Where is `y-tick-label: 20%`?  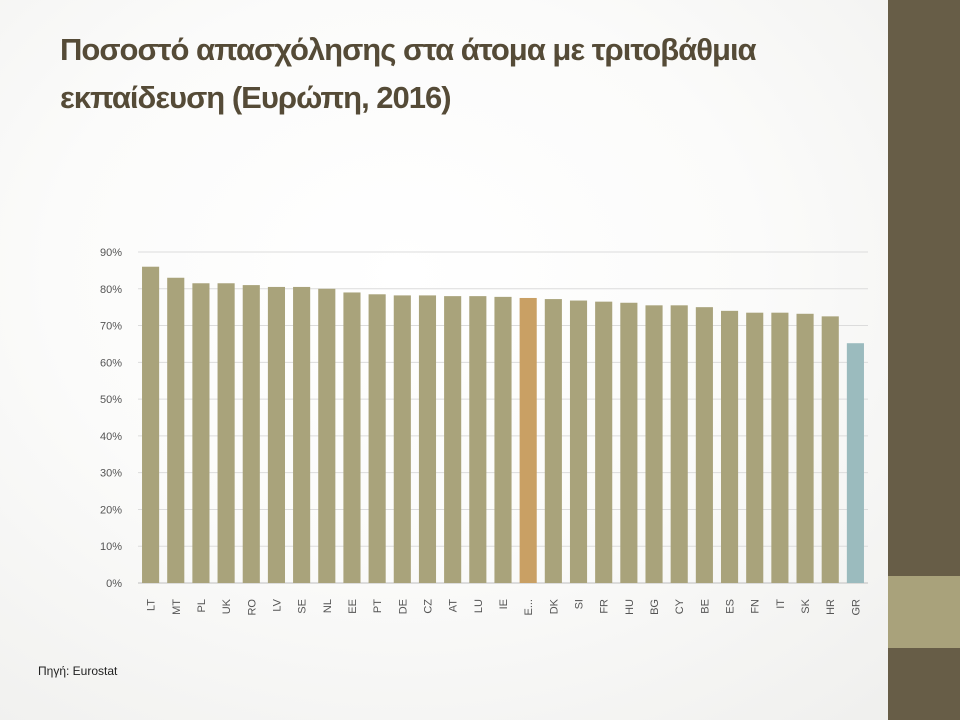 y-tick-label: 20% is located at coordinates (111, 510).